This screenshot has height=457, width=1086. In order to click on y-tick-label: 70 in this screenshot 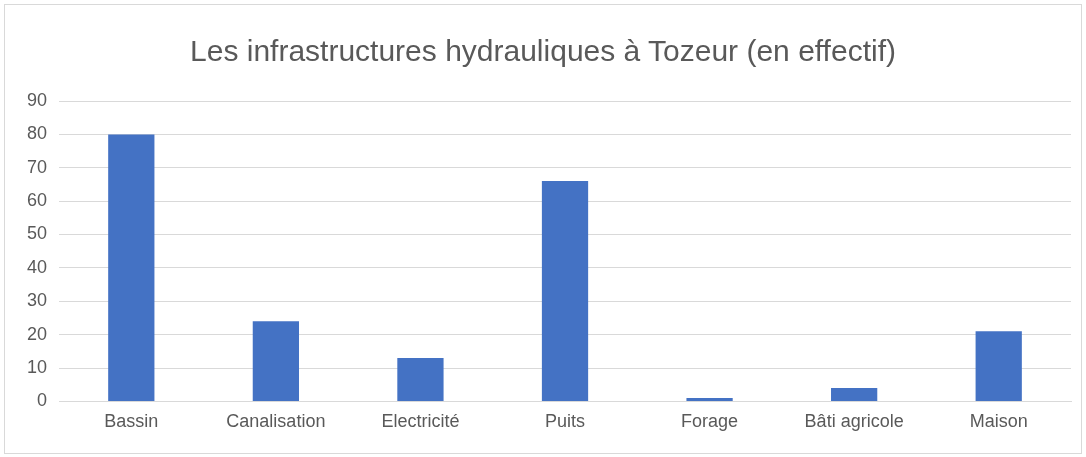, I will do `click(37, 166)`.